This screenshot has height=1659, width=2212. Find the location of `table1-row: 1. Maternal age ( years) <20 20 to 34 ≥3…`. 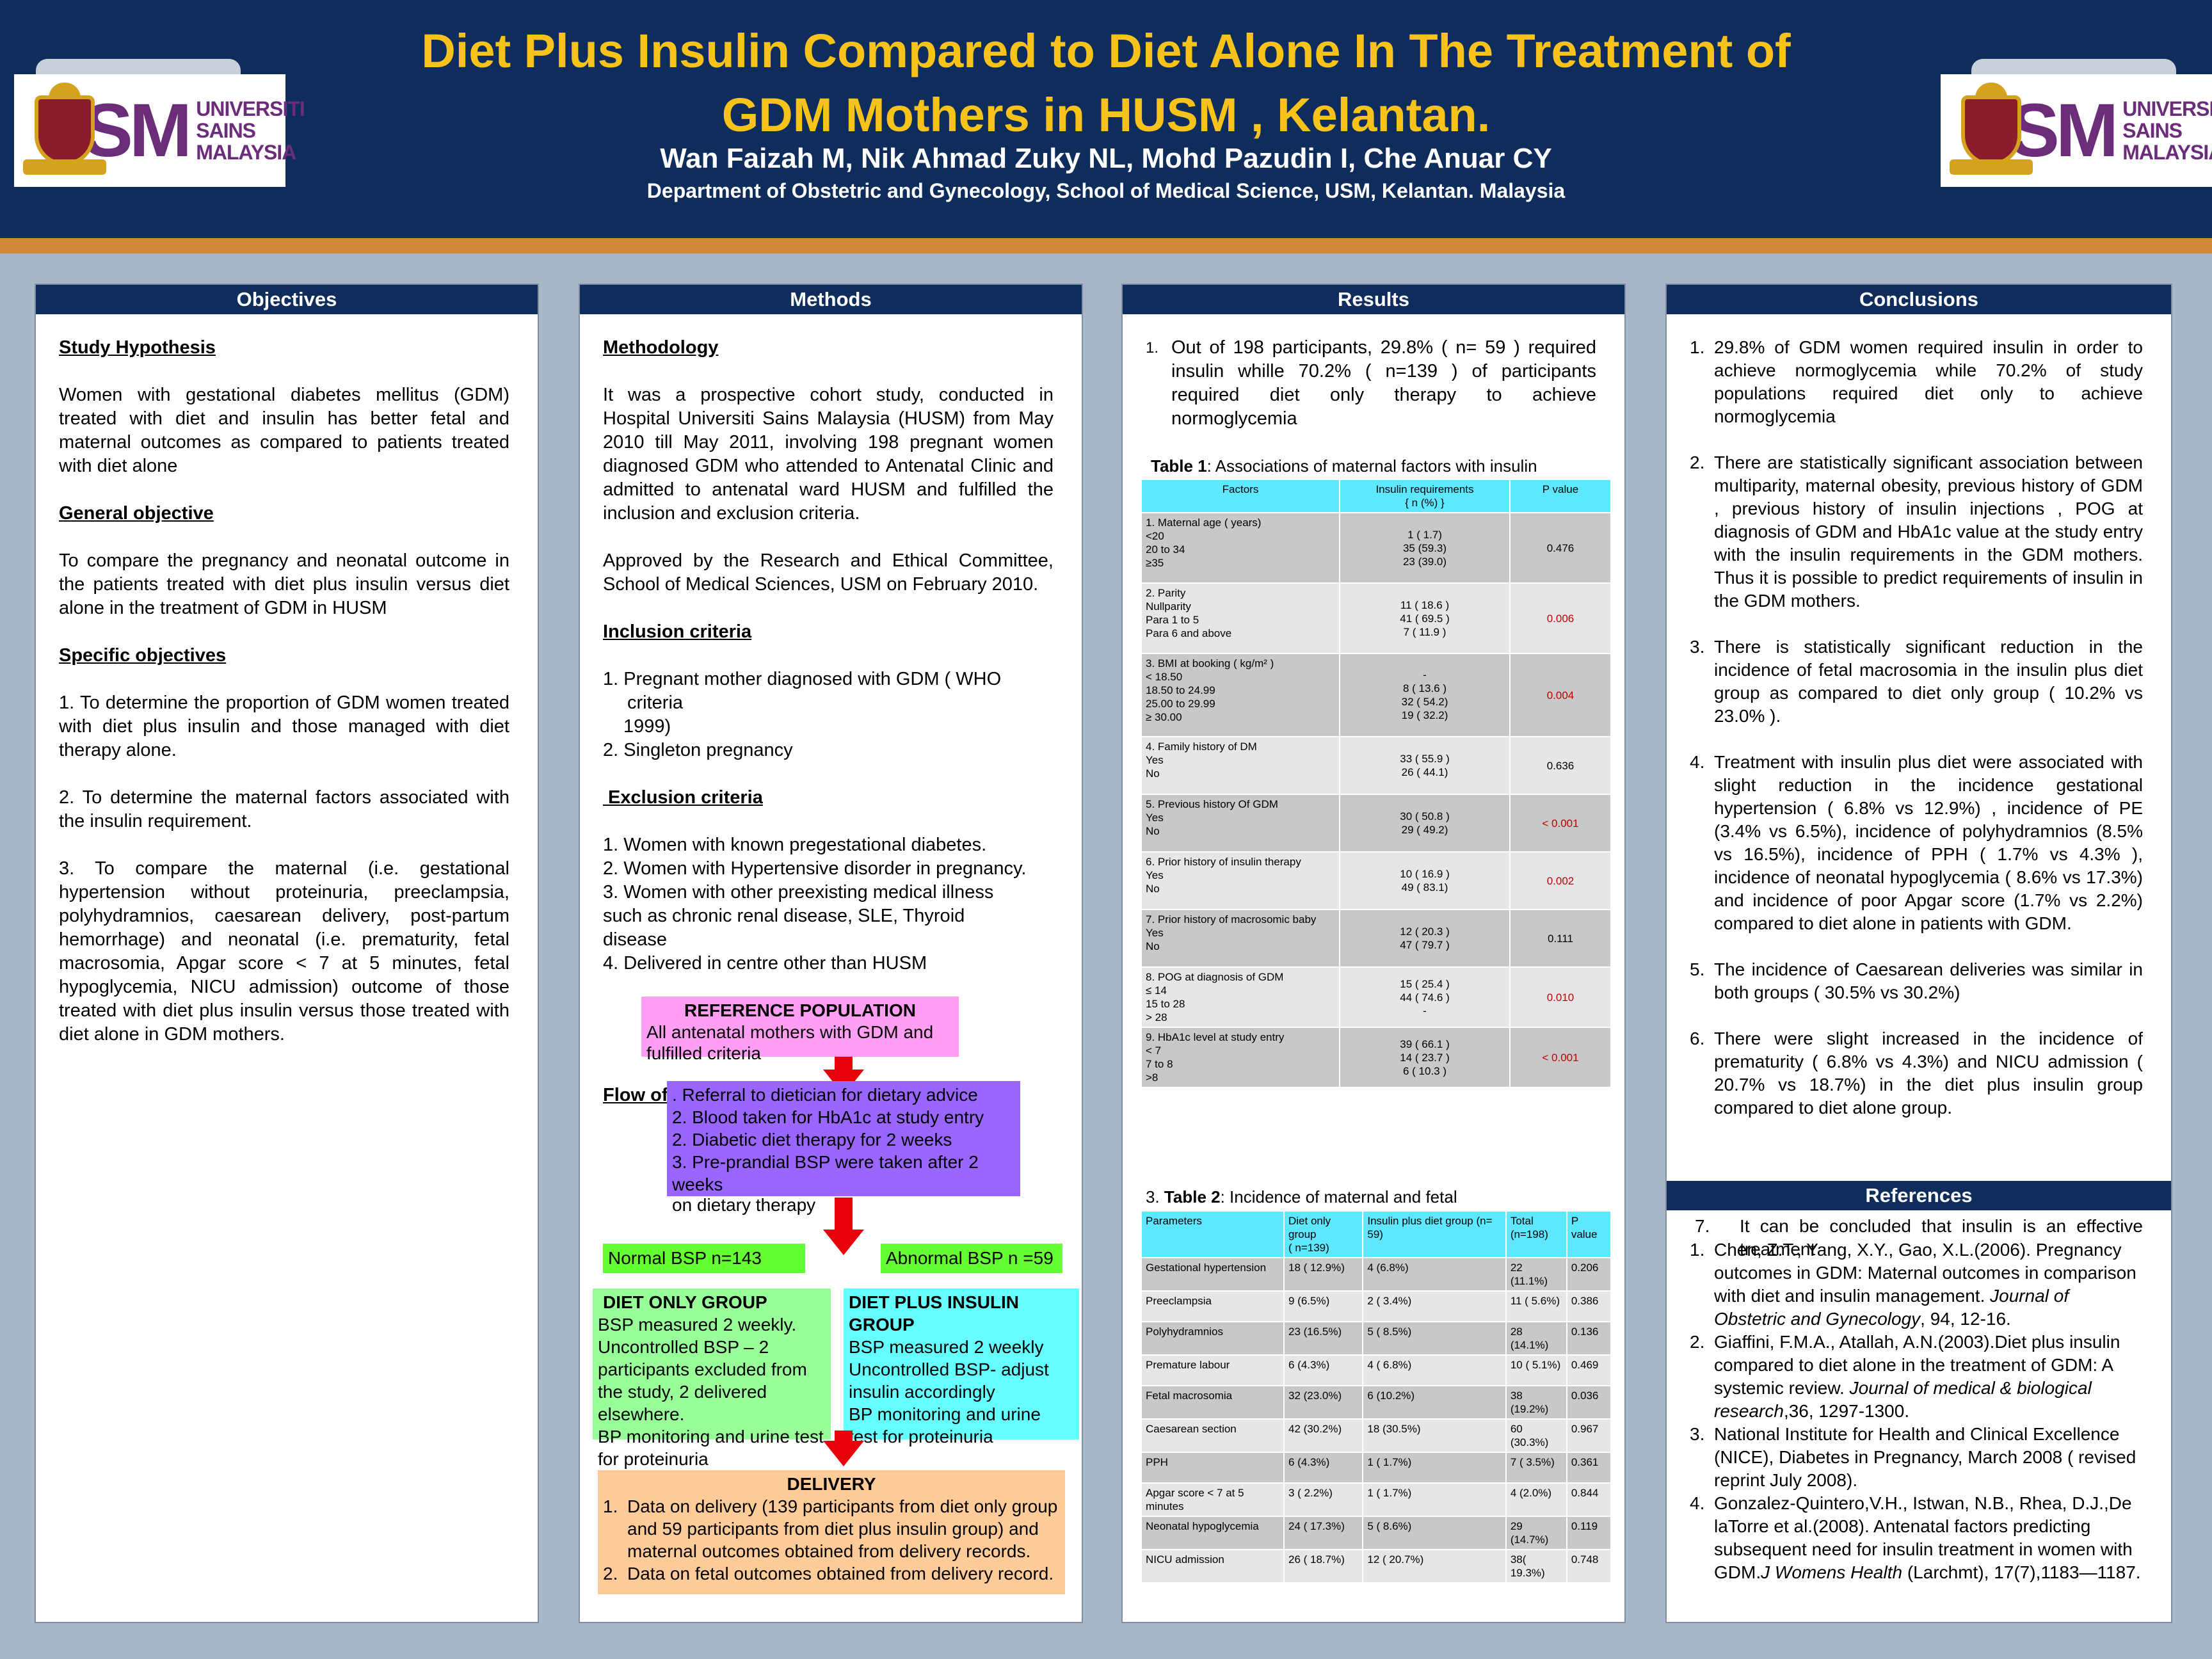

table1-row: 1. Maternal age ( years) <20 20 to 34 ≥3… is located at coordinates (1376, 548).